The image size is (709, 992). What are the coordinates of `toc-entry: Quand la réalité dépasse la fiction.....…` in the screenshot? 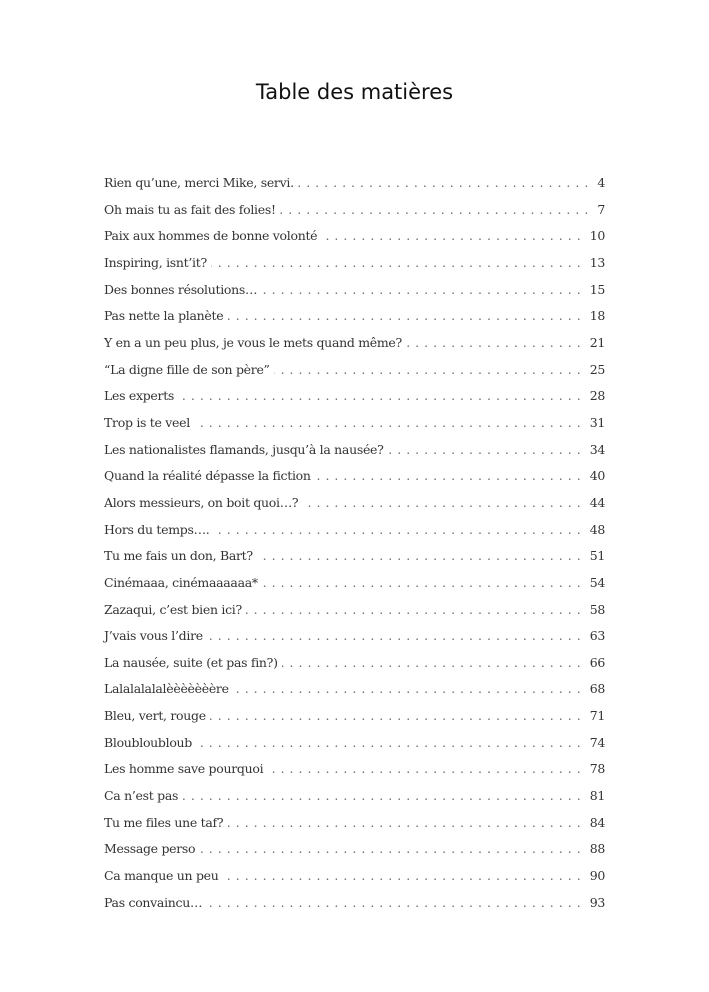 It's located at (354, 481).